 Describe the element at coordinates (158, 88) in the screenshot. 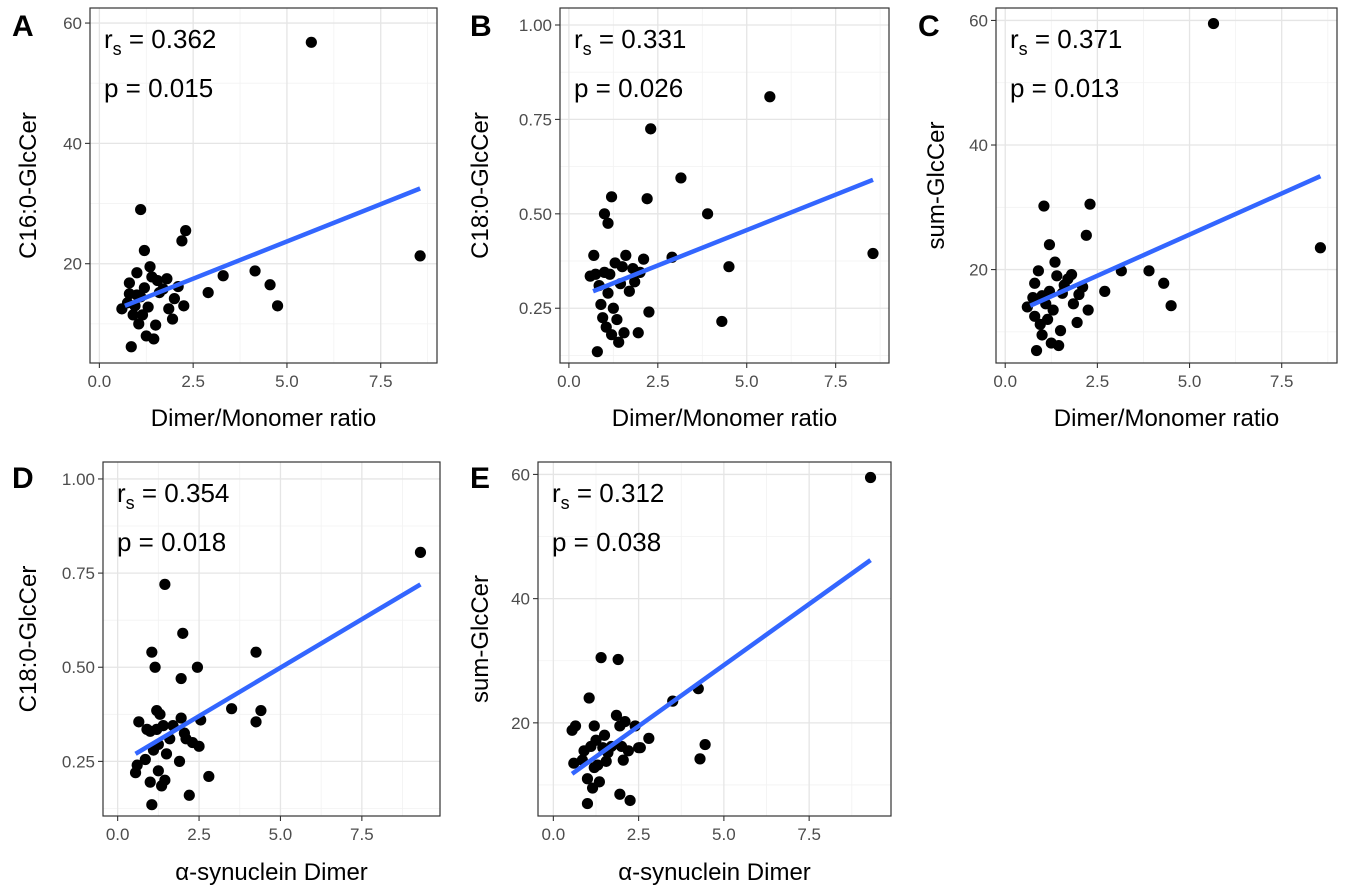

I see `p-value-annotation: p = 0.015` at that location.